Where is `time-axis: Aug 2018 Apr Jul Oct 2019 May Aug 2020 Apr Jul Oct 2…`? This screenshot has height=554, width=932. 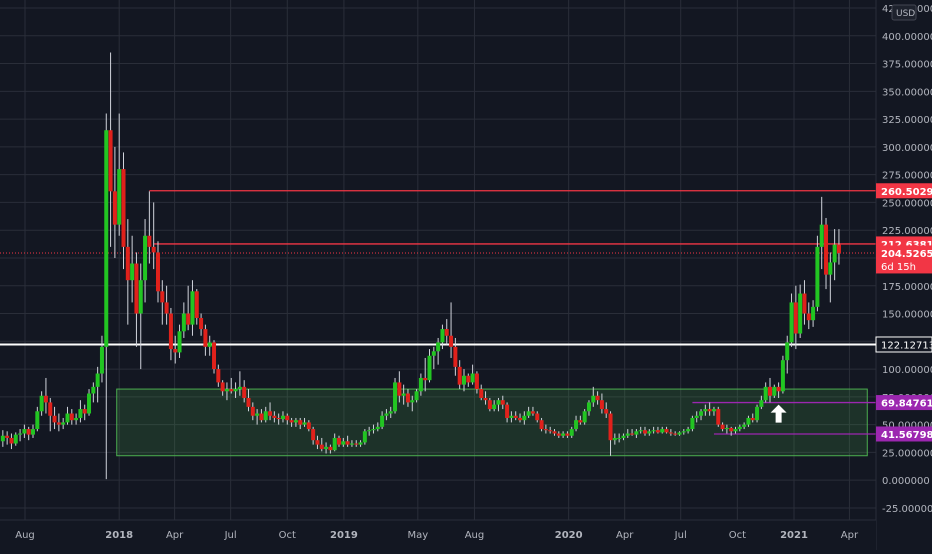
time-axis: Aug 2018 Apr Jul Oct 2019 May Aug 2020 Apr Jul Oct 2… is located at coordinates (438, 534).